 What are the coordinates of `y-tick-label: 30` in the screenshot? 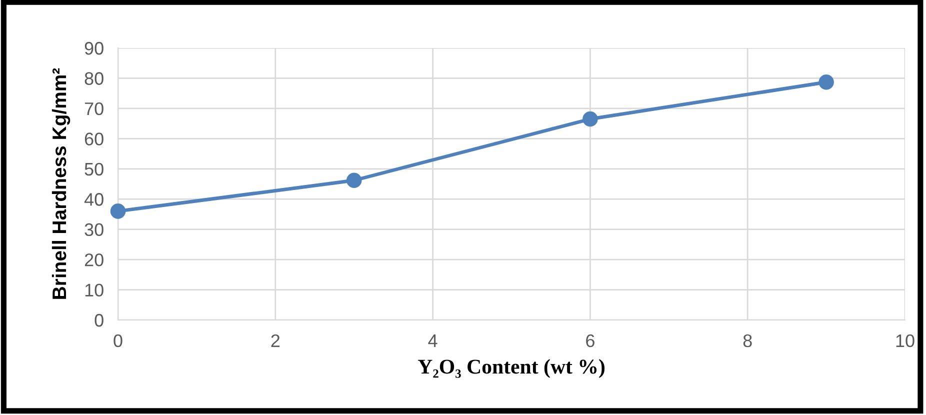 It's located at (94, 229).